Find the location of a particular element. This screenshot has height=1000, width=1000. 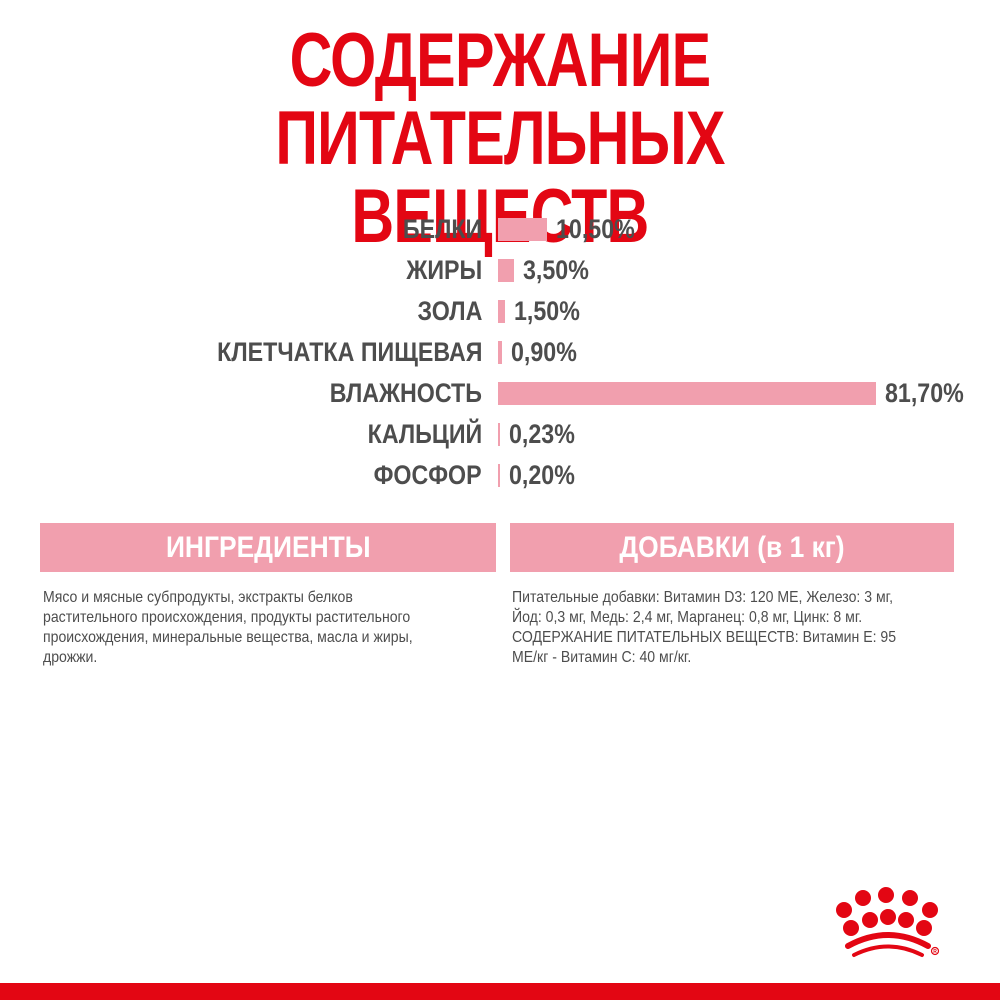

additives-header-label: ДОБАВКИ (в 1 кг) is located at coordinates (732, 547).